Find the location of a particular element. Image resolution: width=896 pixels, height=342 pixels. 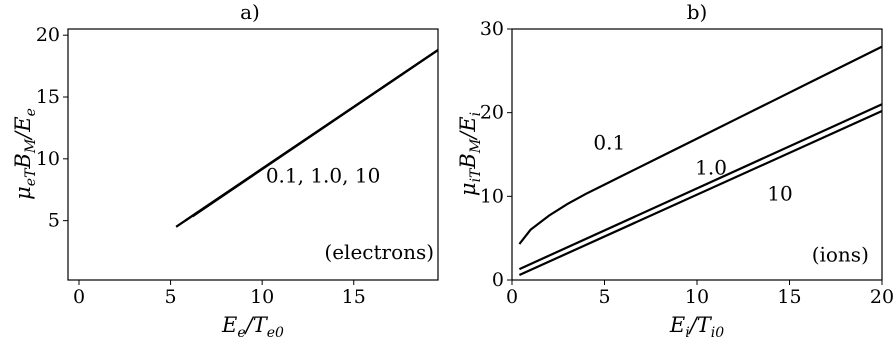

panel-b-annotation: 0.1 is located at coordinates (609, 142).